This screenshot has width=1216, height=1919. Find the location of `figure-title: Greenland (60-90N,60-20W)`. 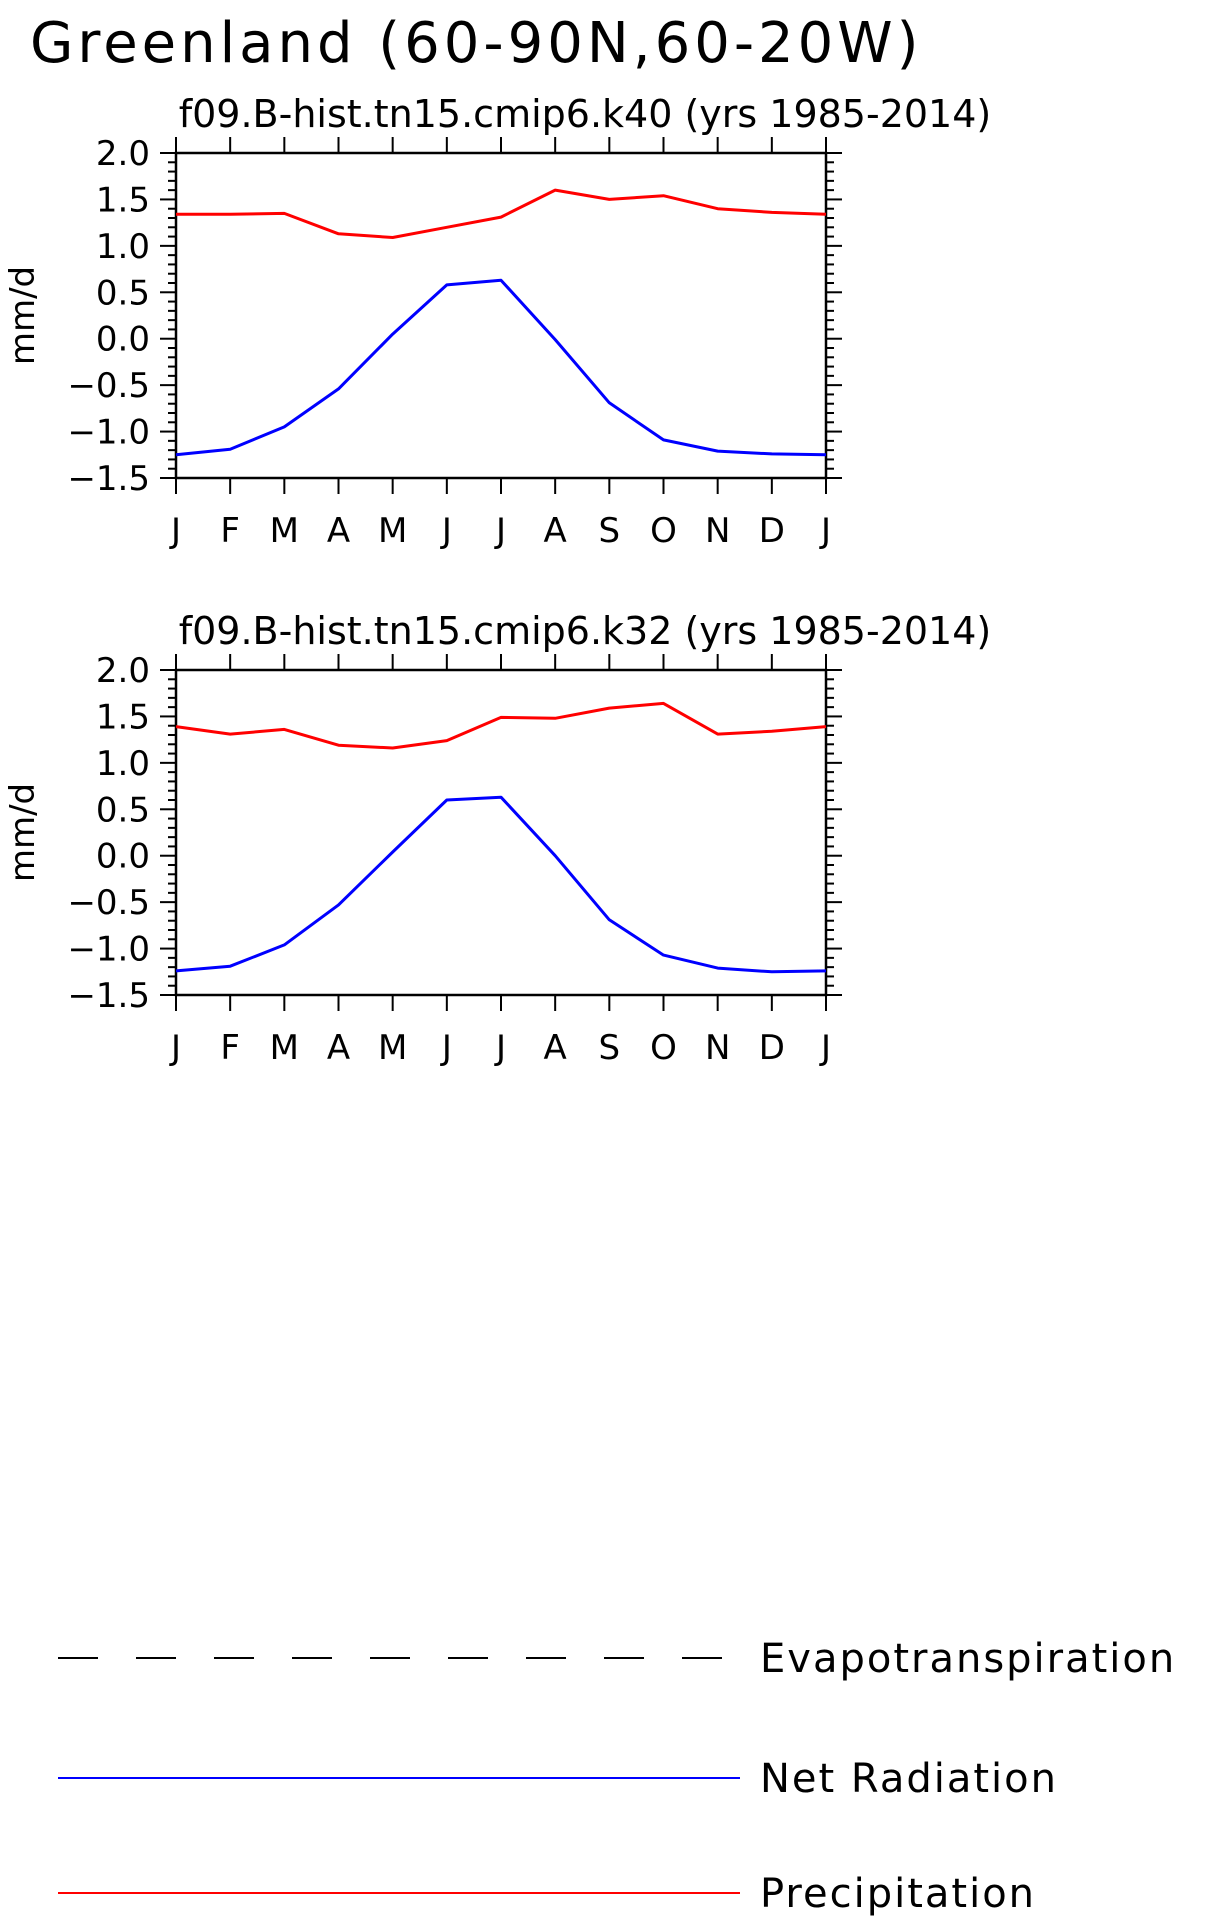

figure-title: Greenland (60-90N,60-20W) is located at coordinates (476, 43).